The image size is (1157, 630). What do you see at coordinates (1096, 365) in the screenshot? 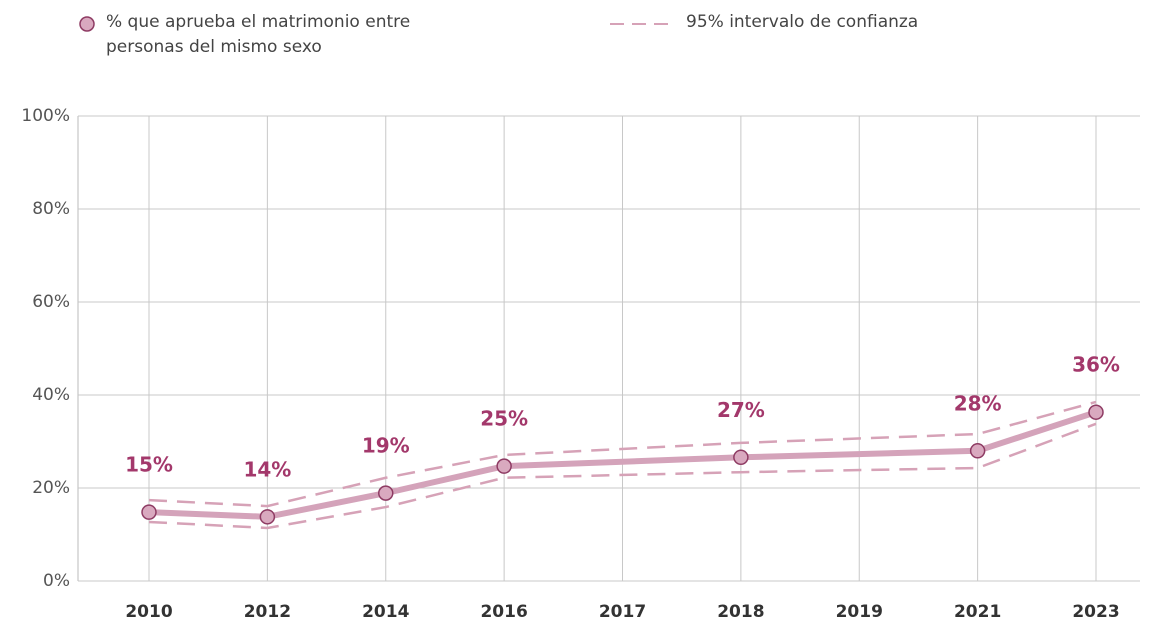
I see `data-label: 36%` at bounding box center [1096, 365].